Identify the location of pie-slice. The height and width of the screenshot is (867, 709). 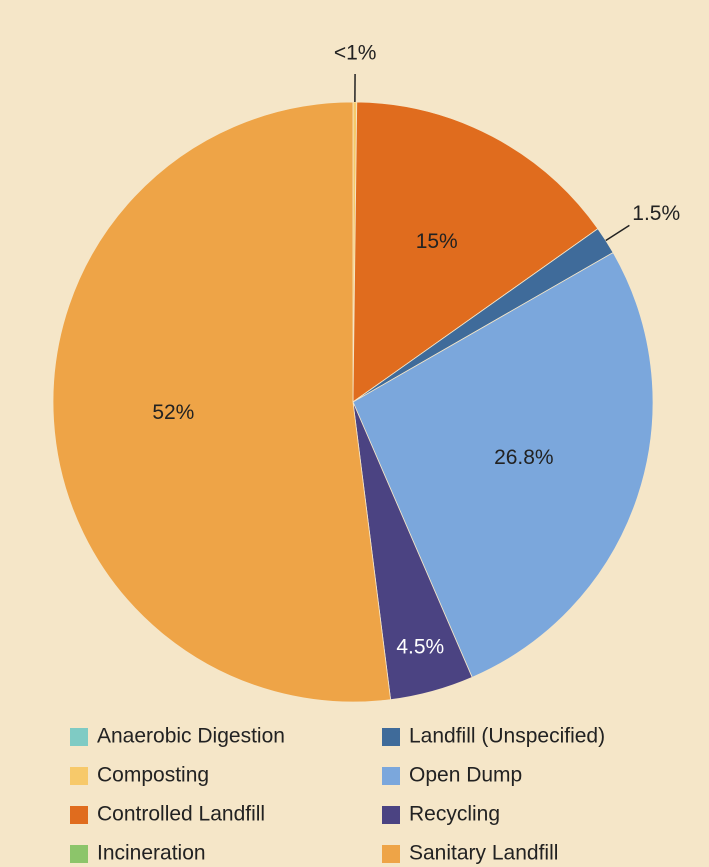
(475, 252).